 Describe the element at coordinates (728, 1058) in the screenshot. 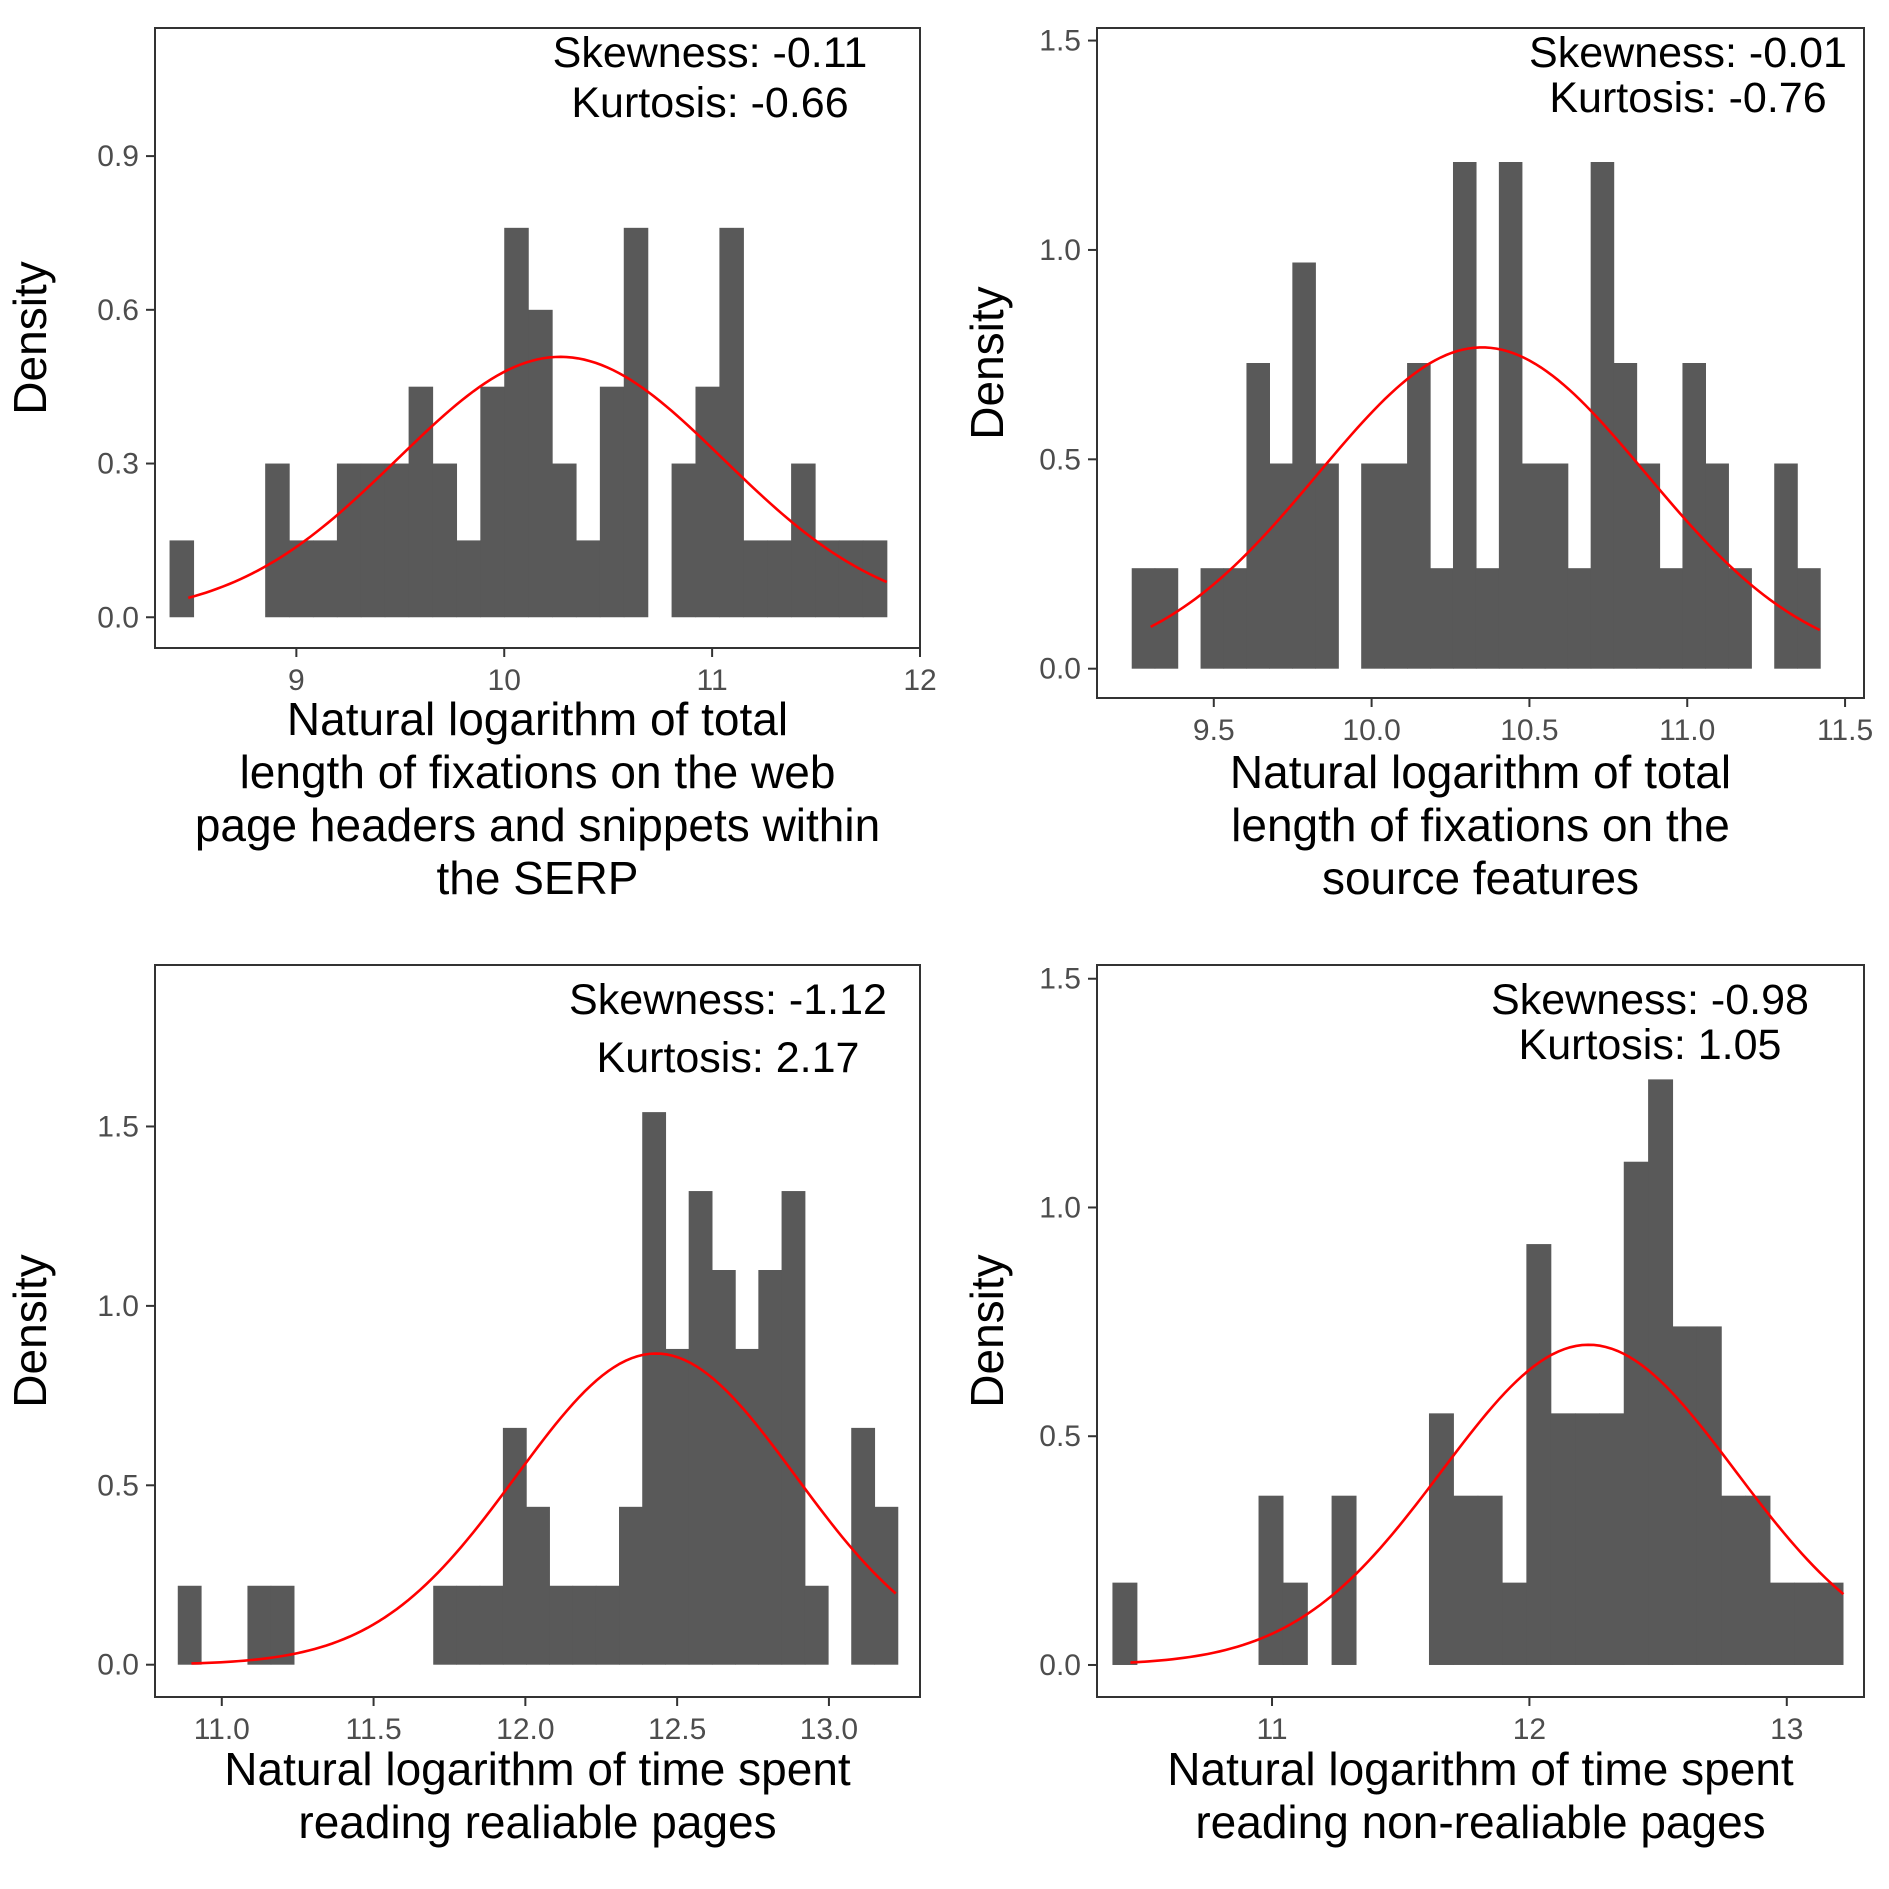

I see `kurtosis-annotation: Kurtosis: 2.17` at that location.